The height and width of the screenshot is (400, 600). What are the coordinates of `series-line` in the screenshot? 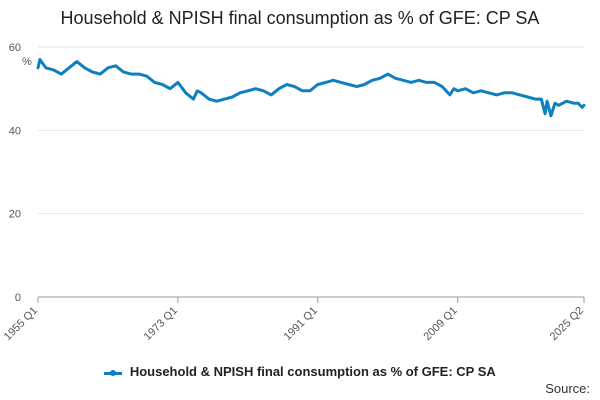 It's located at (311, 88).